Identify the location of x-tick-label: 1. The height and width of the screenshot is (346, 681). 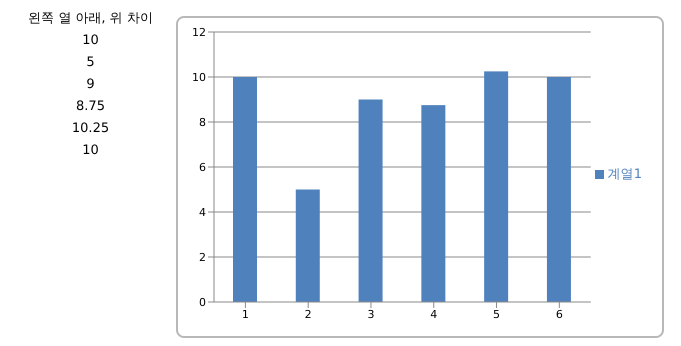
(245, 314).